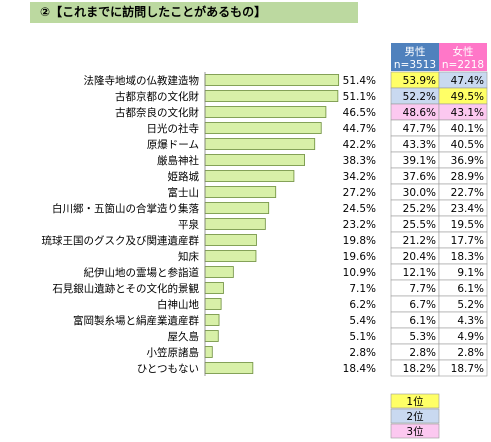 The height and width of the screenshot is (442, 491). What do you see at coordinates (142, 80) in the screenshot?
I see `category-label: 法隆寺地域の仏教建造物` at bounding box center [142, 80].